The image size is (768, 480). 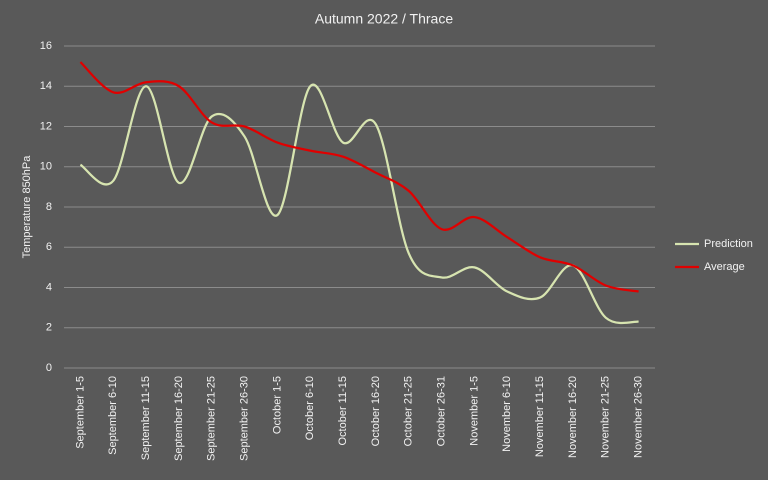 I want to click on legend-label: Average, so click(x=724, y=267).